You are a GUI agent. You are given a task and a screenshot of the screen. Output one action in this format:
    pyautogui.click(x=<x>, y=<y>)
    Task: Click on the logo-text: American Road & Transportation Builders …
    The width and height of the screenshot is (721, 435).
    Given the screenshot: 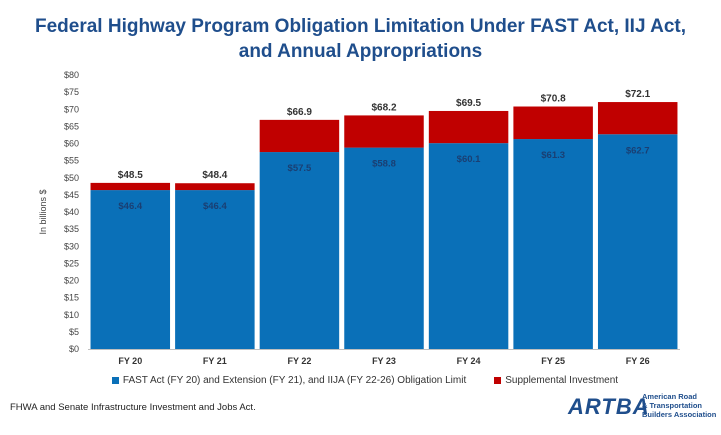 What is the action you would take?
    pyautogui.click(x=679, y=405)
    